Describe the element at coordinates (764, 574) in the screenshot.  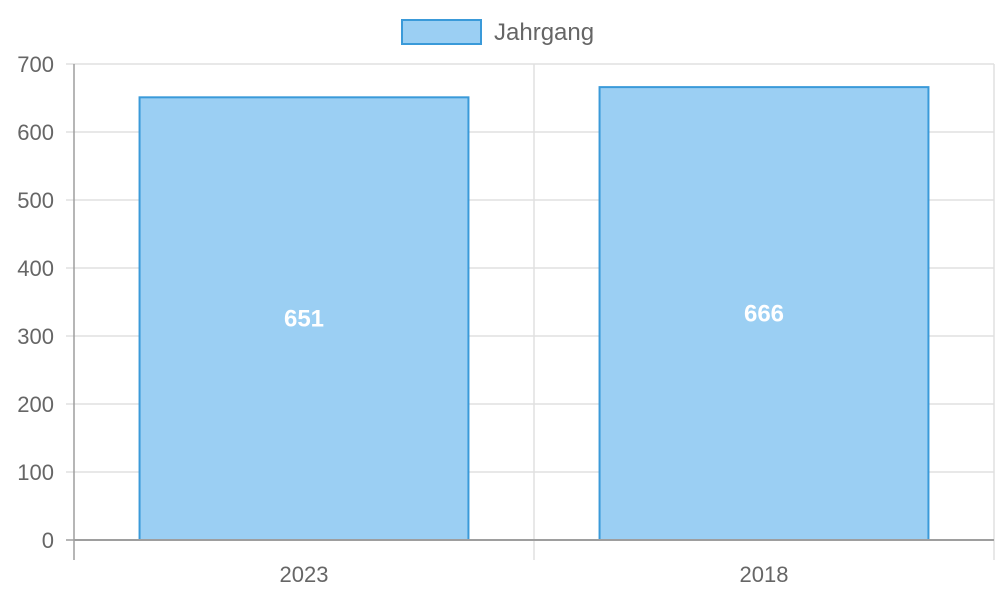
I see `x-tick-label: 2018` at that location.